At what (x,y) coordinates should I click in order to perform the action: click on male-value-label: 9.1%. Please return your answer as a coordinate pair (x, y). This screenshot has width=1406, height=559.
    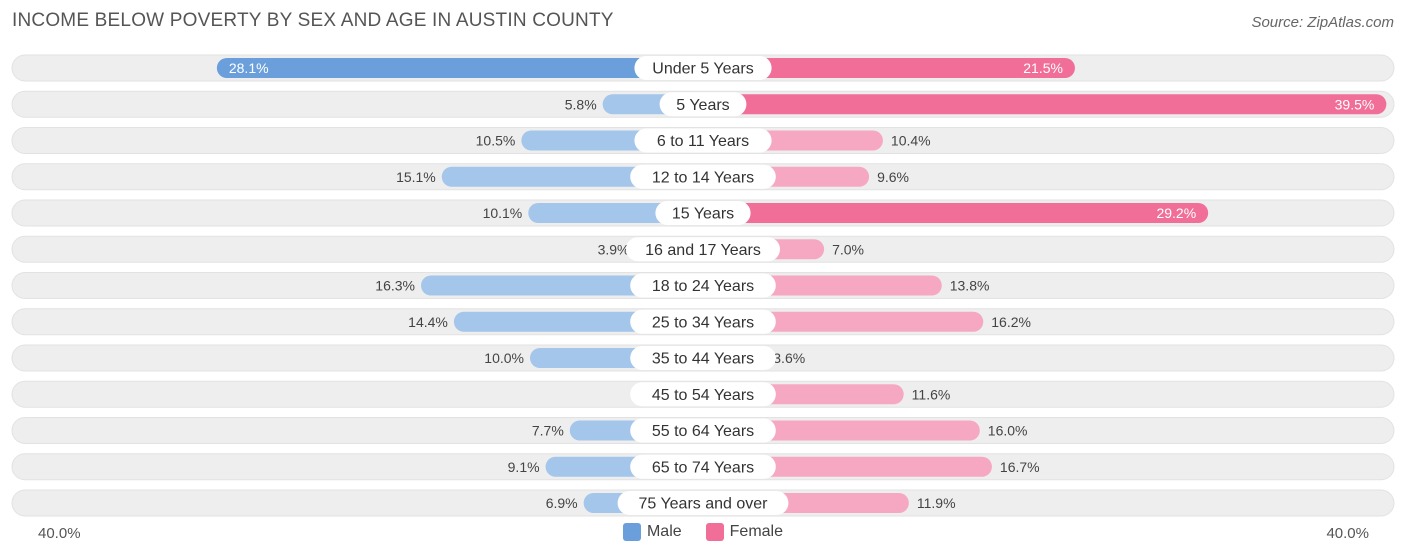
    Looking at the image, I should click on (524, 467).